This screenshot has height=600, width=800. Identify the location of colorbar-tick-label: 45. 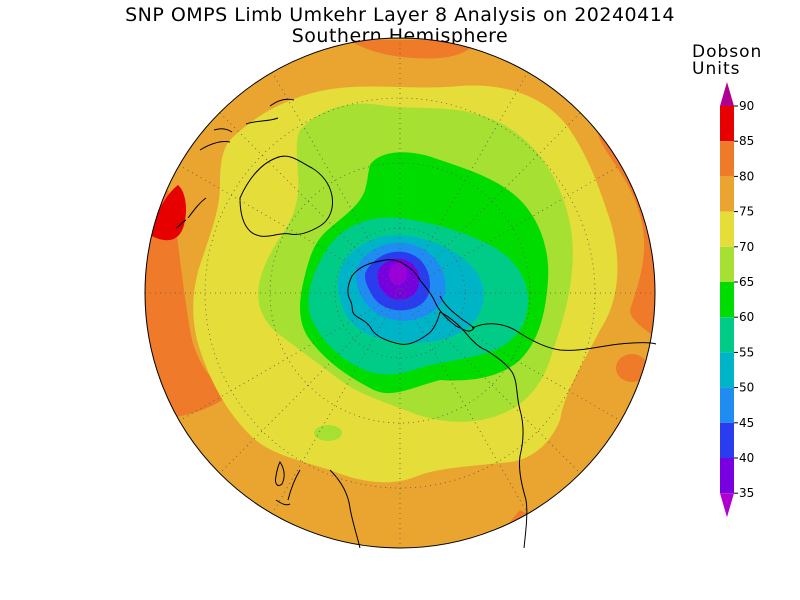
(746, 423).